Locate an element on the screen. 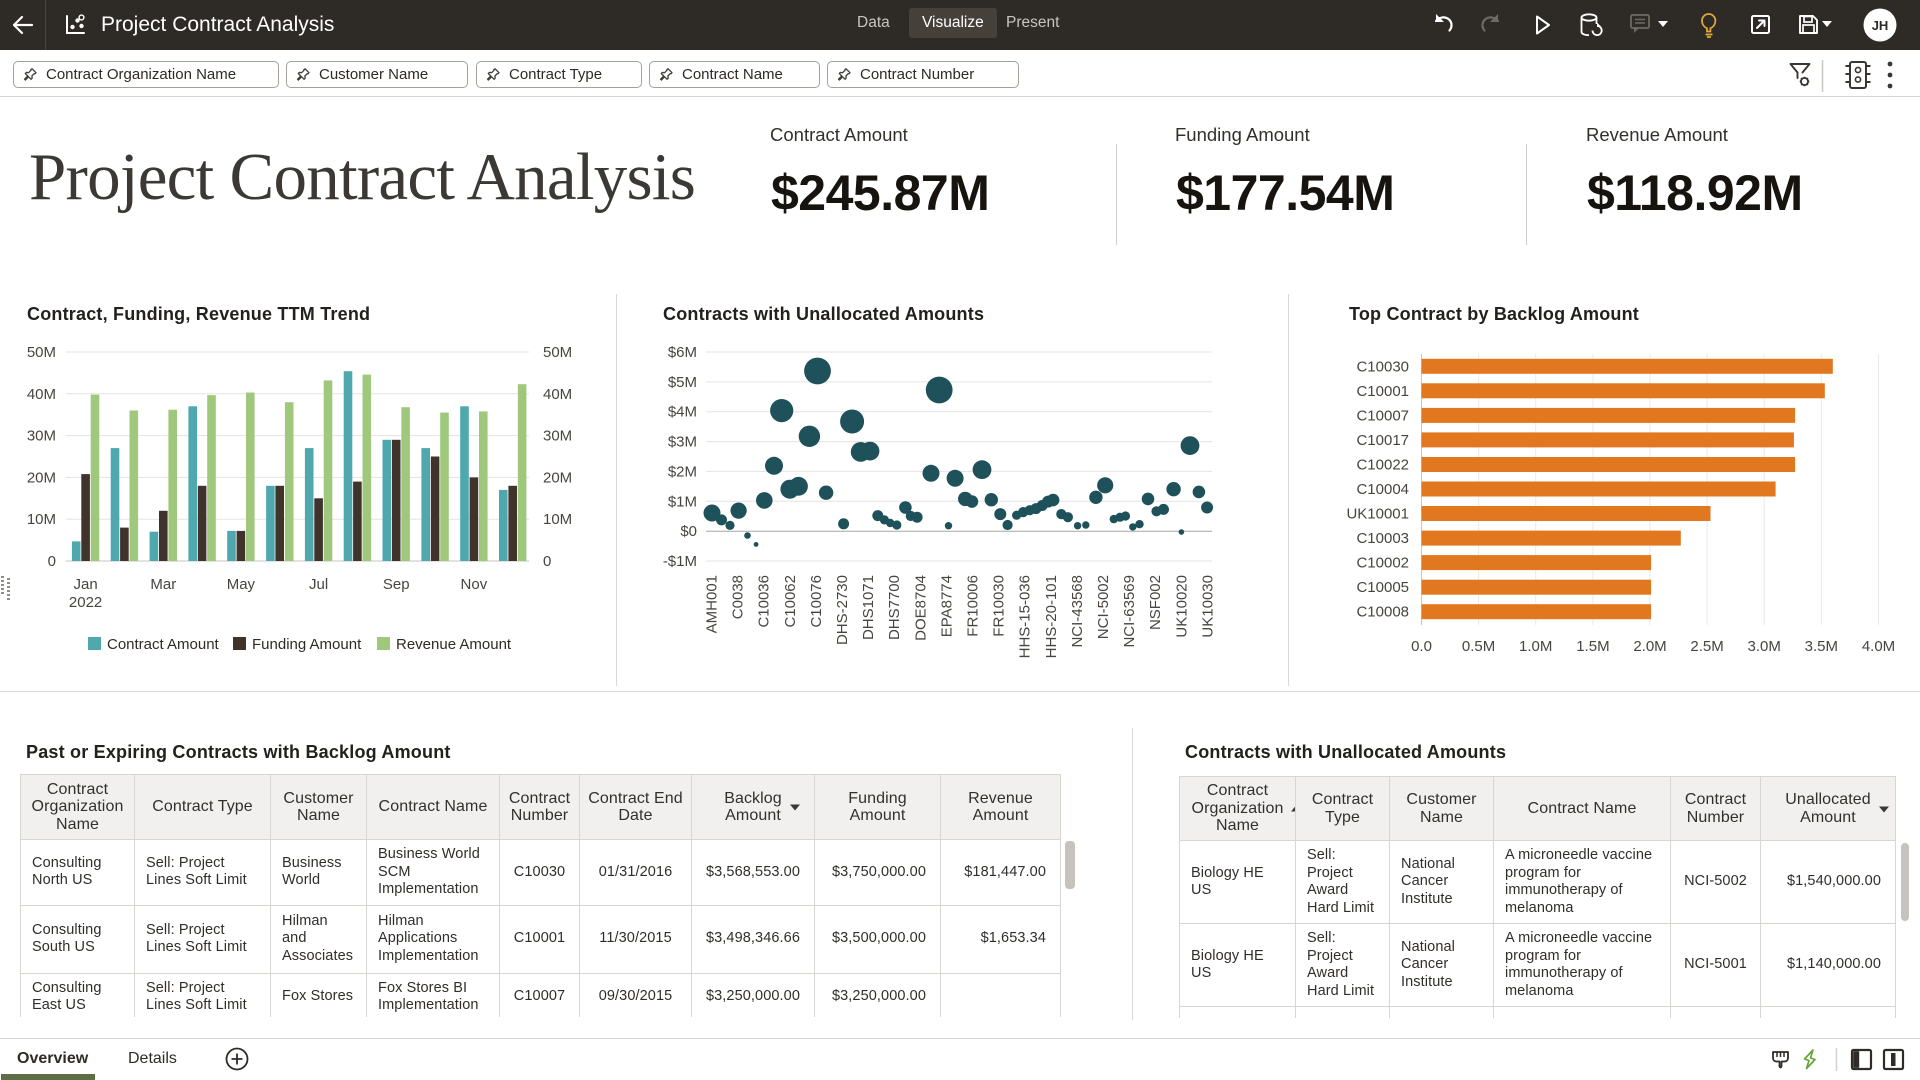 The width and height of the screenshot is (1920, 1080). svg-text: FR10006 is located at coordinates (973, 606).